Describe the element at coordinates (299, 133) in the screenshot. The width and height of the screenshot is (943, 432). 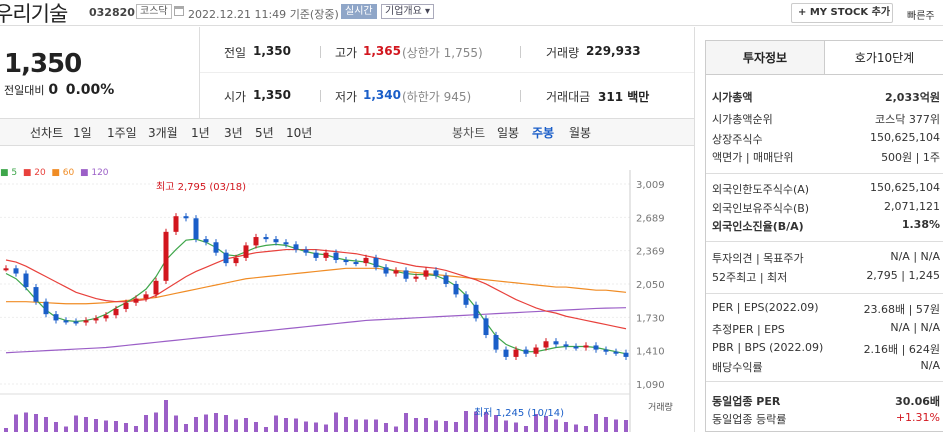
I see `tab-10y: 10년` at that location.